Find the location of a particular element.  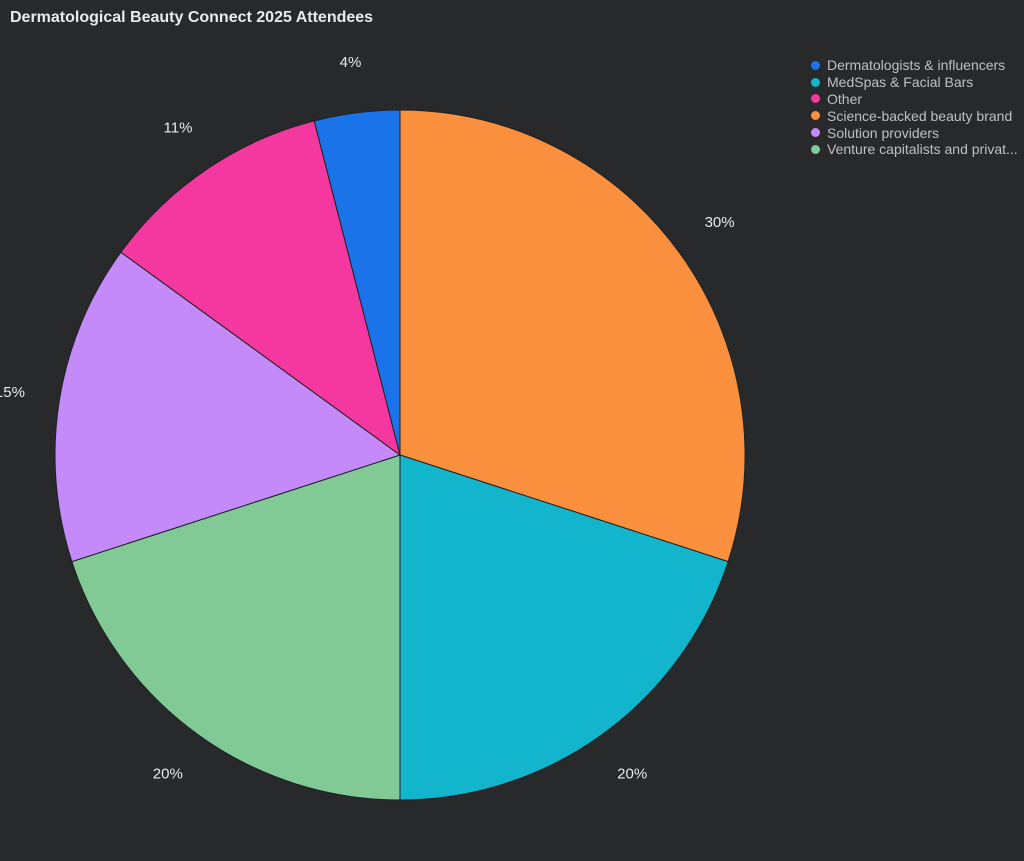

legend-label: Solution providers is located at coordinates (883, 132).